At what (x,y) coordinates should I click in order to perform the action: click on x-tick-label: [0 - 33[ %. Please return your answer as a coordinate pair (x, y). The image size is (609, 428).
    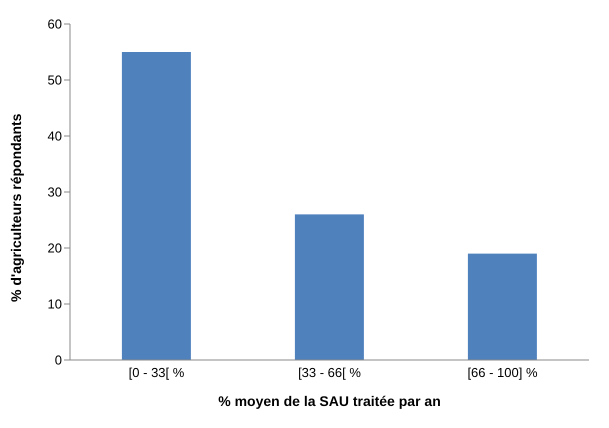
    Looking at the image, I should click on (156, 372).